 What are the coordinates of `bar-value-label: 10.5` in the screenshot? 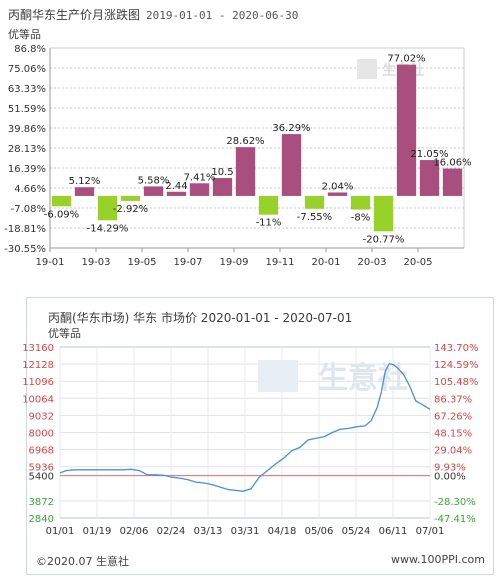 It's located at (222, 172).